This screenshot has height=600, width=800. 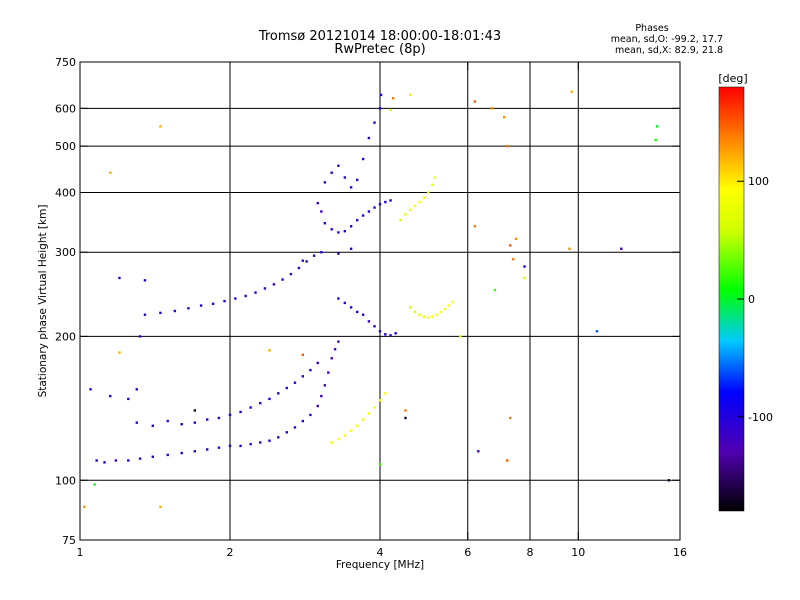 What do you see at coordinates (530, 552) in the screenshot?
I see `x-tick-label: 8` at bounding box center [530, 552].